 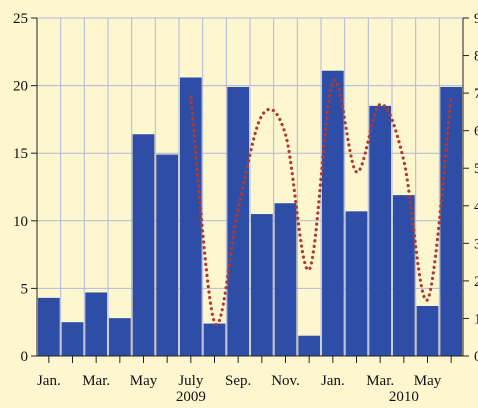 What do you see at coordinates (25, 357) in the screenshot?
I see `y-tick-label: 0` at bounding box center [25, 357].